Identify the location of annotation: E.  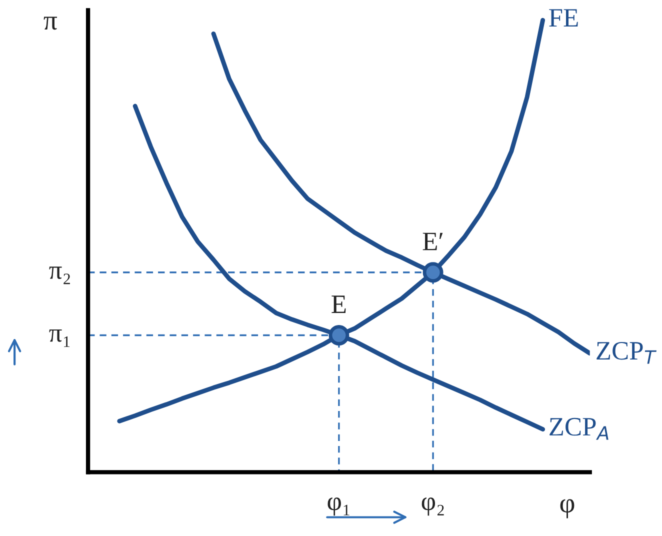
(339, 304).